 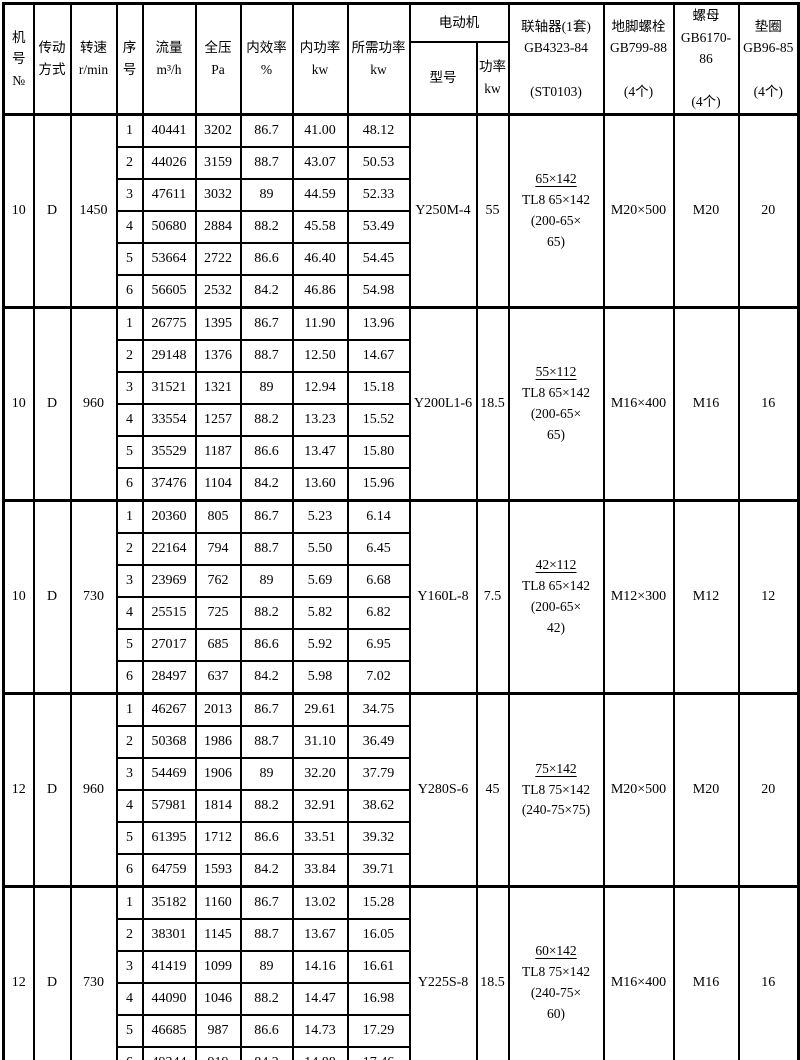 I want to click on machine-no-cell: 10, so click(x=18, y=210).